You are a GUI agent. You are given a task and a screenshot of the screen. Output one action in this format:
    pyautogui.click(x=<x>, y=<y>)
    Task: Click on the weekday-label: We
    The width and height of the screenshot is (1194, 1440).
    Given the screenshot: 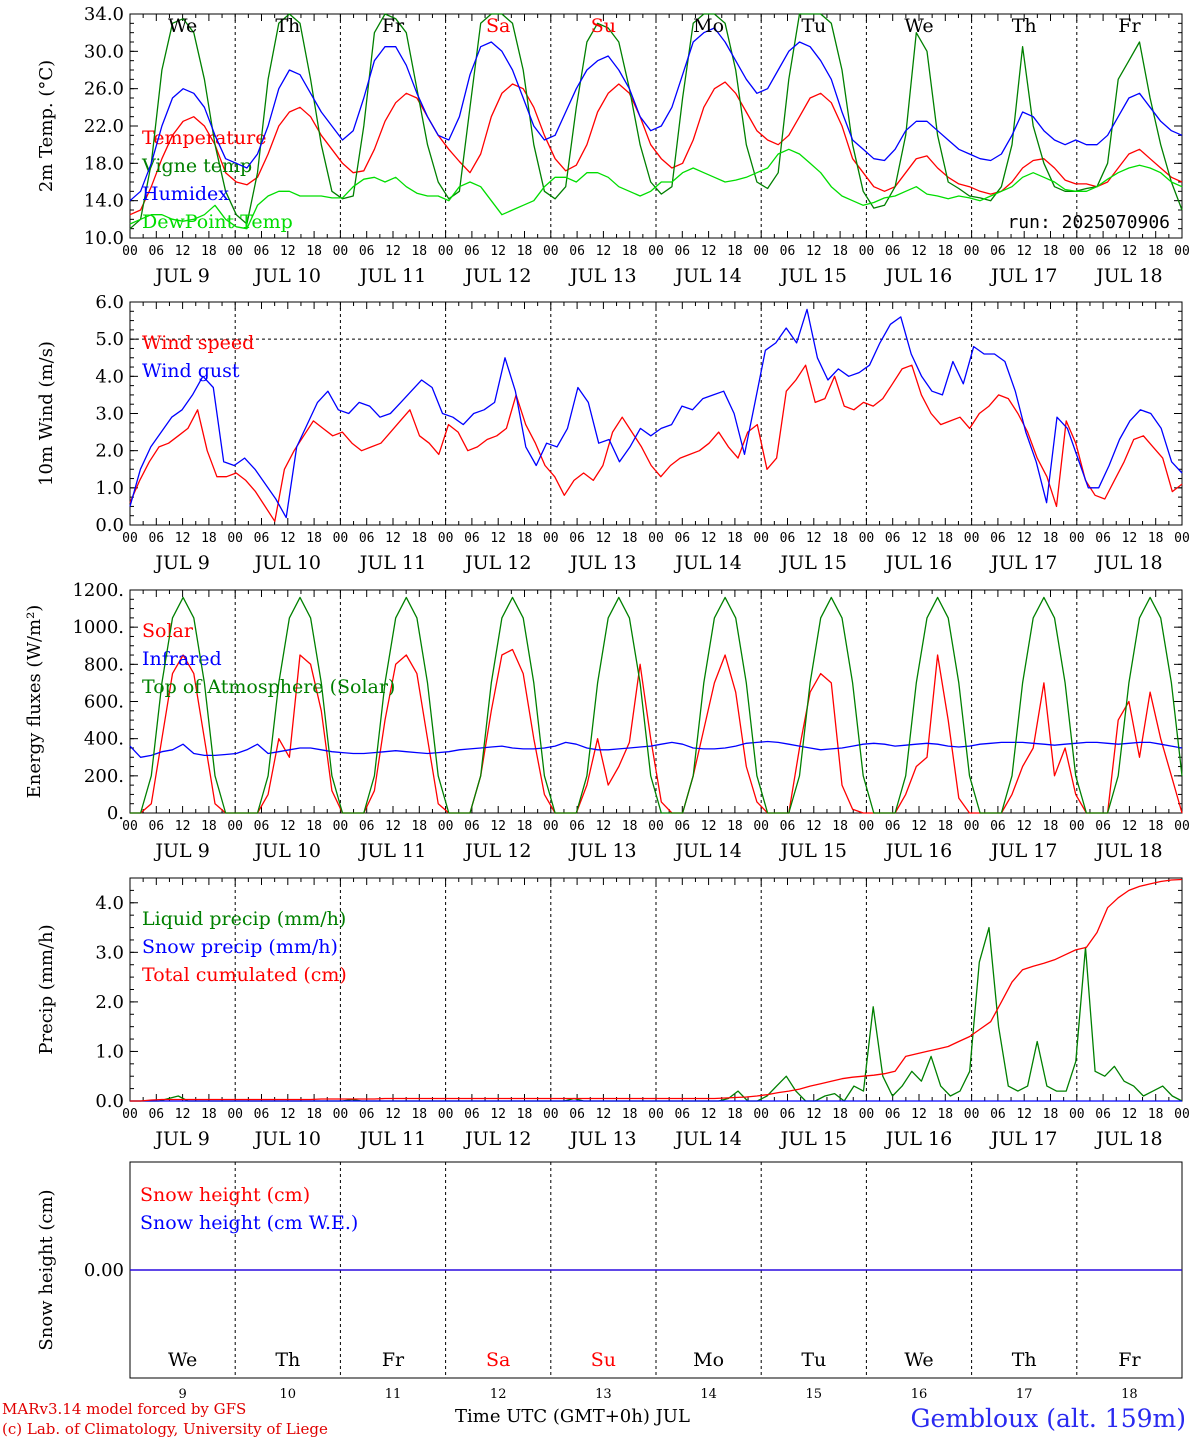 What is the action you would take?
    pyautogui.click(x=182, y=1360)
    